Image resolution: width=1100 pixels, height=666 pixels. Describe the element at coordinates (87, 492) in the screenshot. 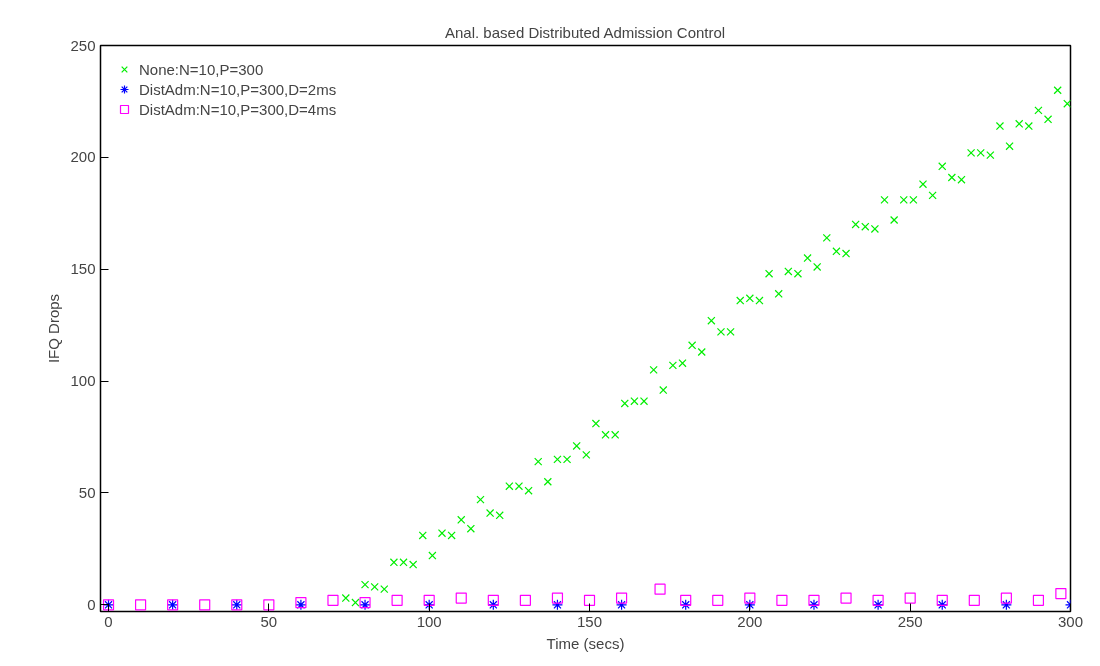

I see `y-tick-label: 50` at that location.